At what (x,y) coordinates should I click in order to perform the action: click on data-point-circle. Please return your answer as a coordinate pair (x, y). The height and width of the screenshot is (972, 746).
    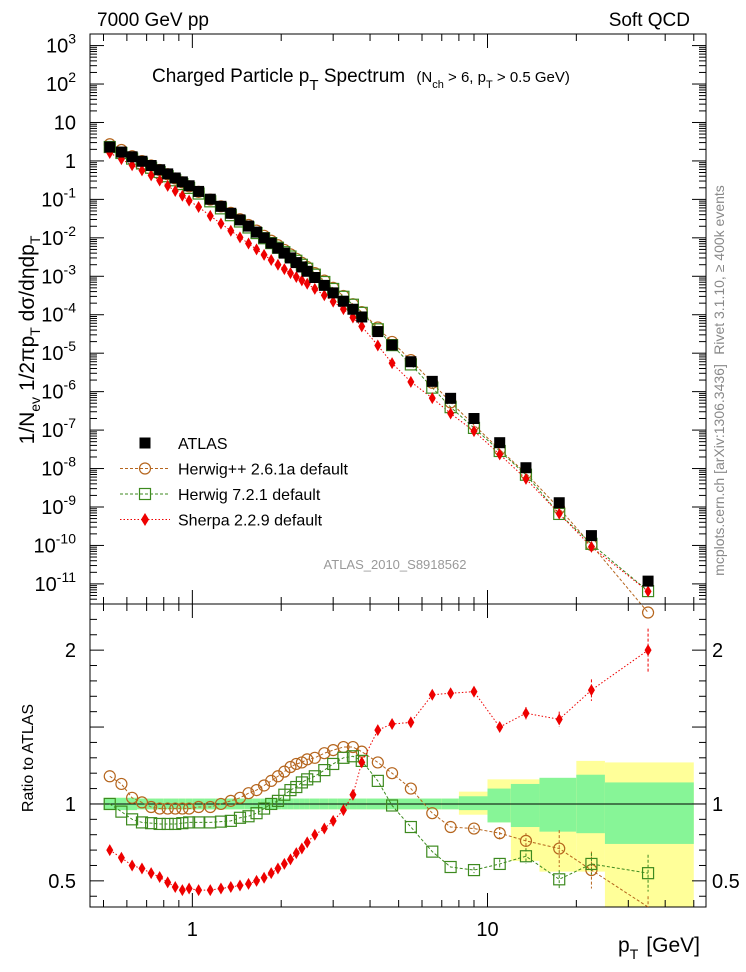
    Looking at the image, I should click on (648, 612).